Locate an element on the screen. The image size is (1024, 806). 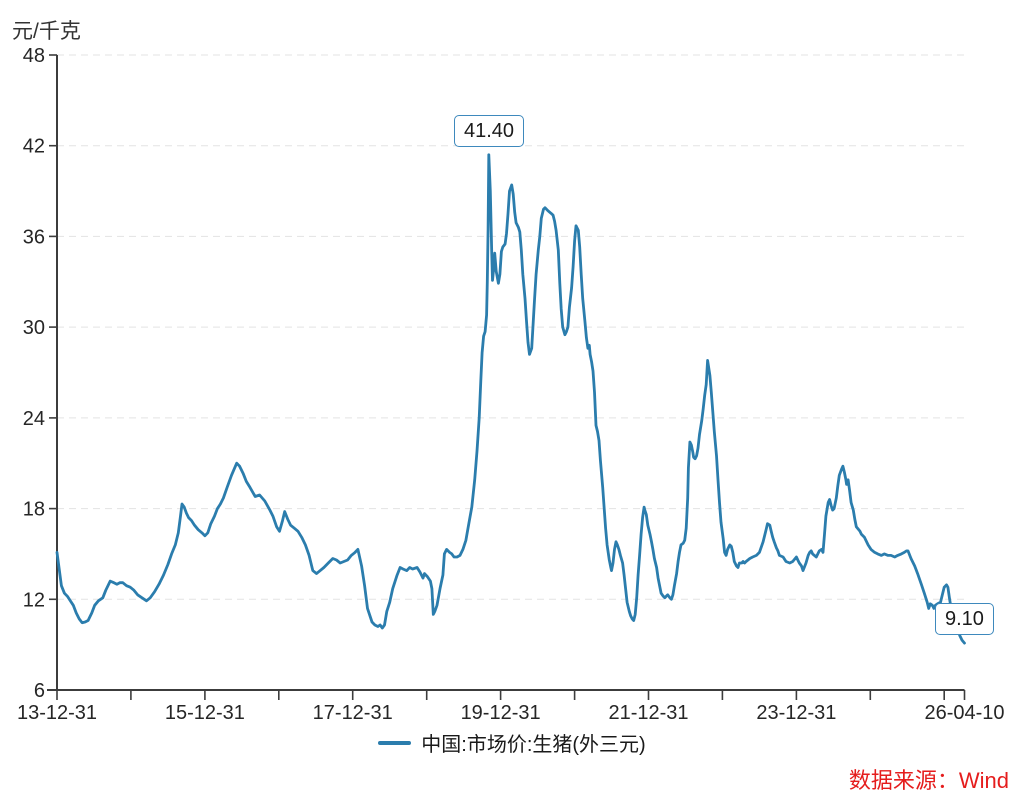
y-tick-label: 6 is located at coordinates (39, 691).